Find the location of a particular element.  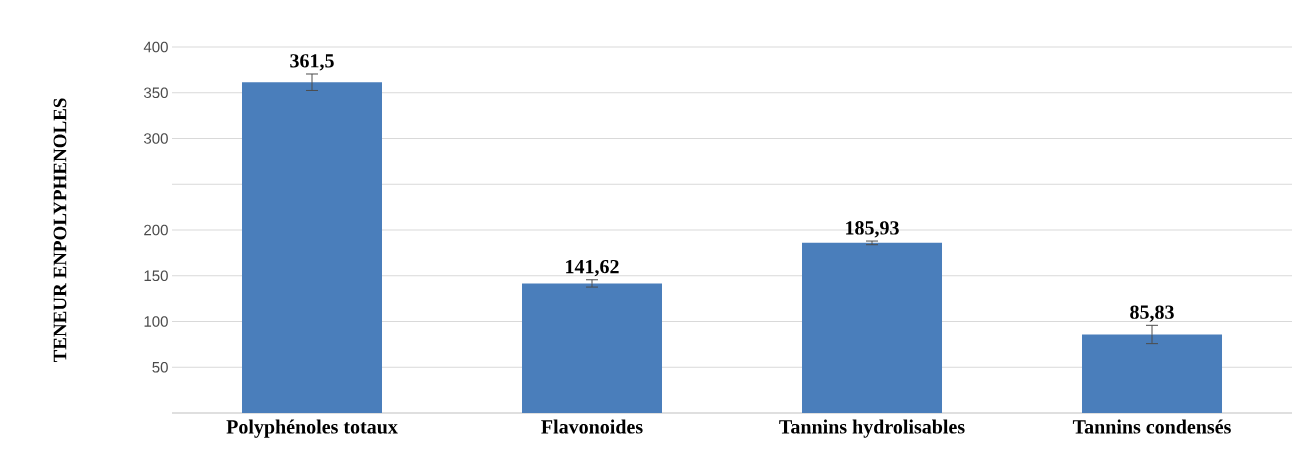

y-tick-label: 300 is located at coordinates (156, 138).